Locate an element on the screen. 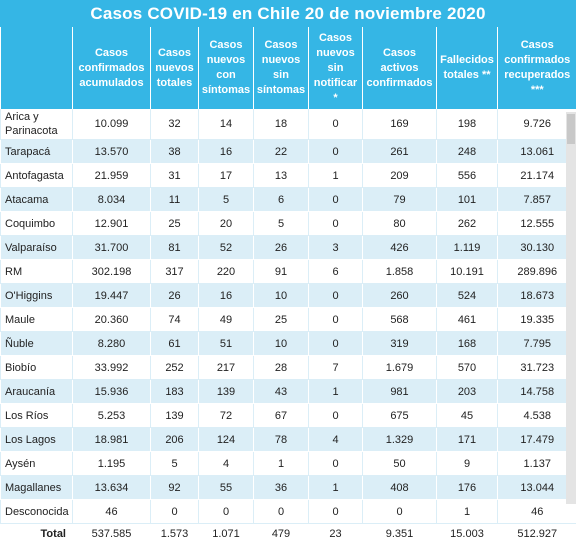 The image size is (576, 545). value-cell: 17 is located at coordinates (226, 176).